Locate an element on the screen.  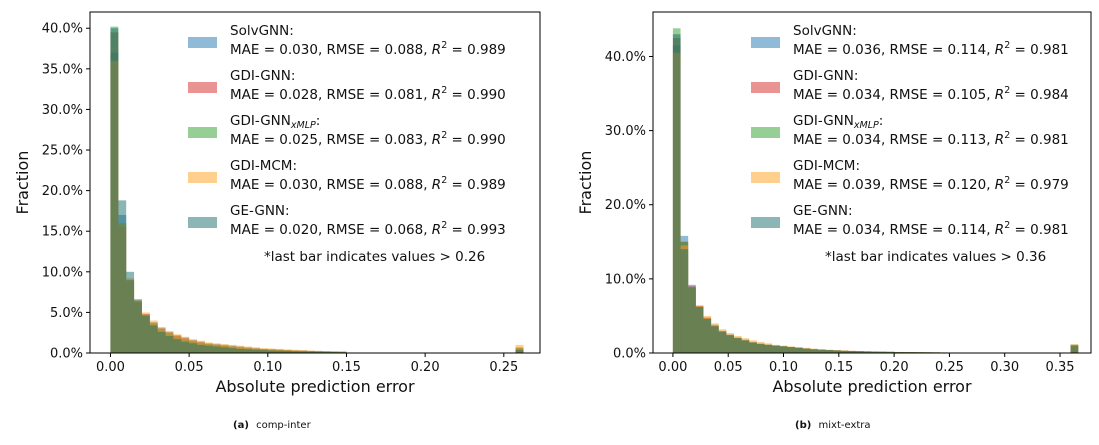
annotation-last-bar: *last bar indicates values > 0.36 is located at coordinates (935, 257).